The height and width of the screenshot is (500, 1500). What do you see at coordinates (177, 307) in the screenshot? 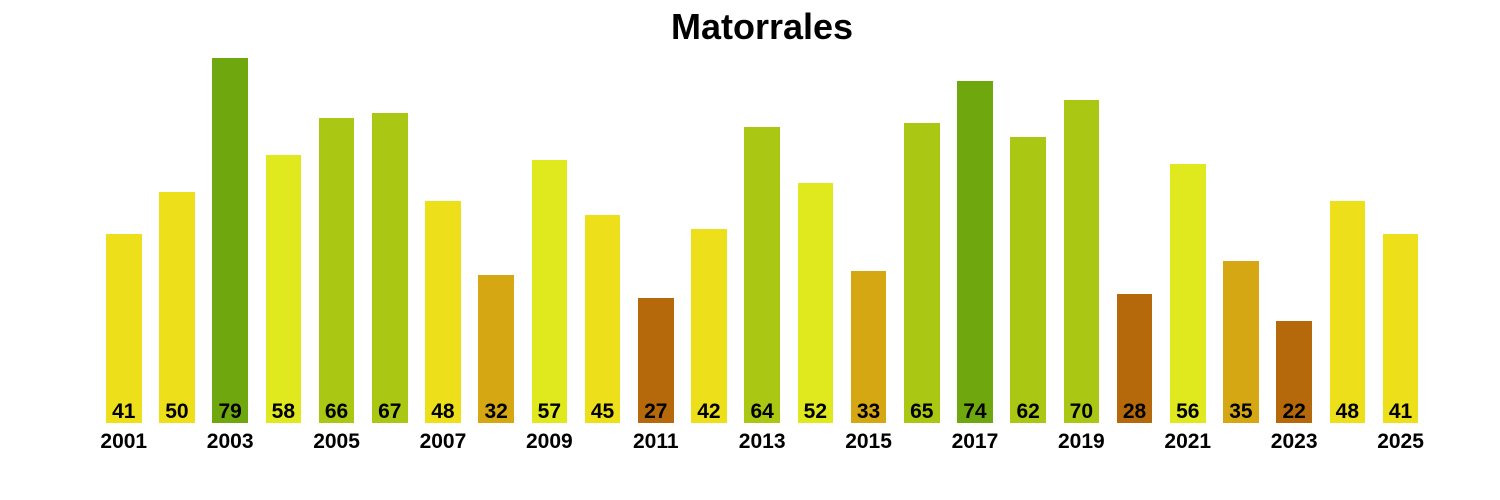
I see `bar: 50` at bounding box center [177, 307].